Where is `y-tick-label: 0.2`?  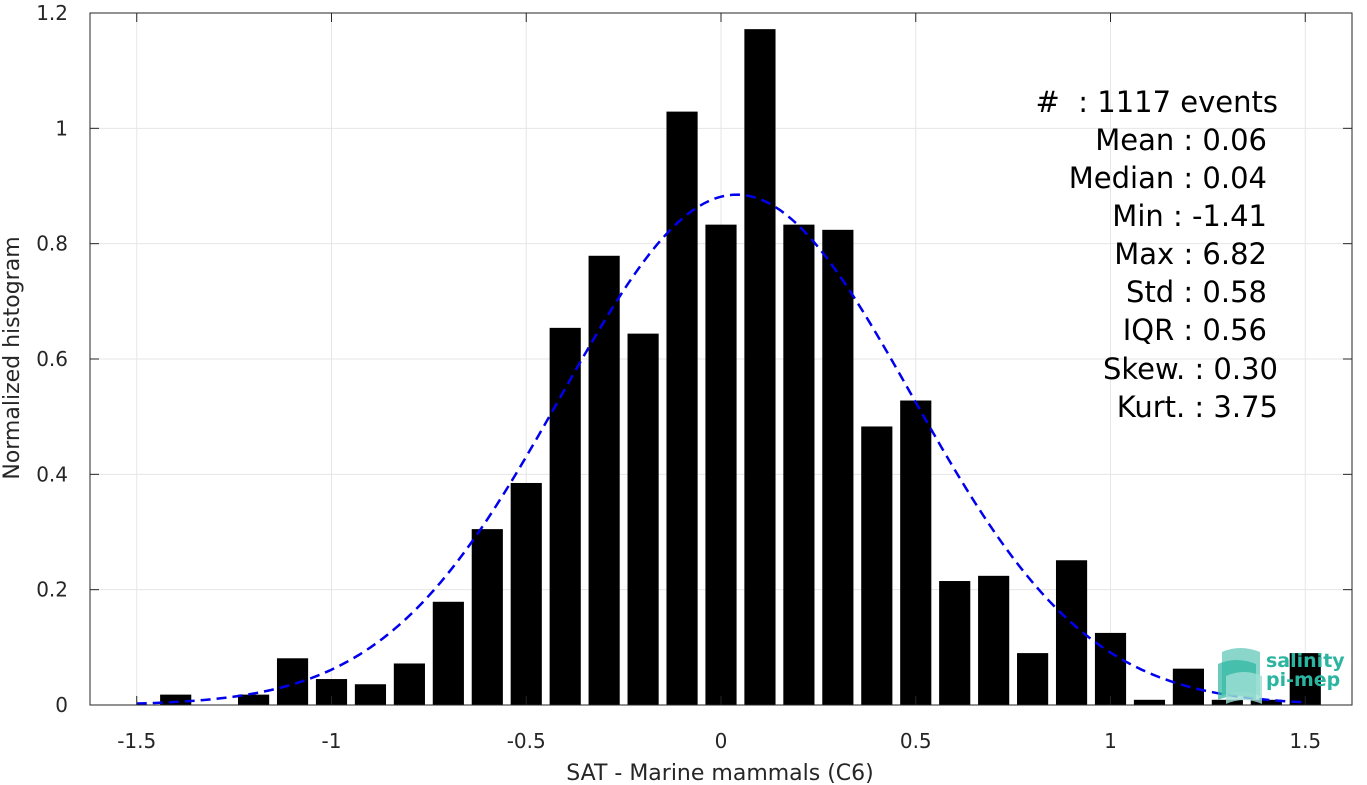 y-tick-label: 0.2 is located at coordinates (52, 590).